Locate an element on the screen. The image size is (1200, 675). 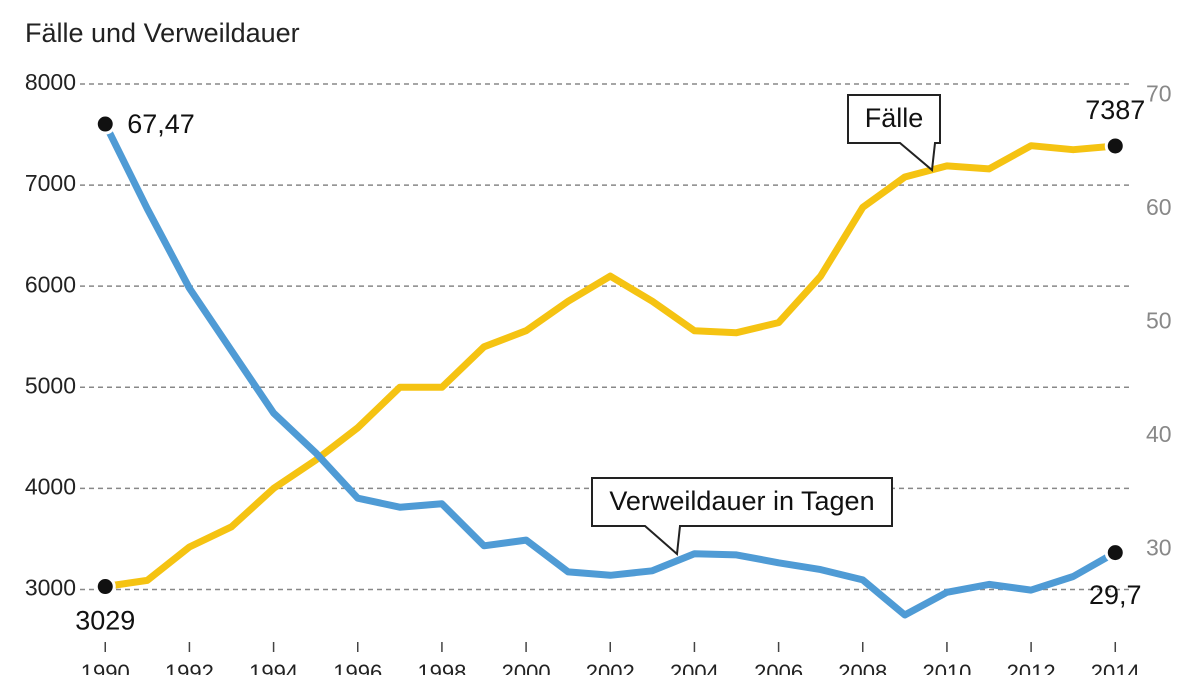
value-label: 67,47 is located at coordinates (161, 124).